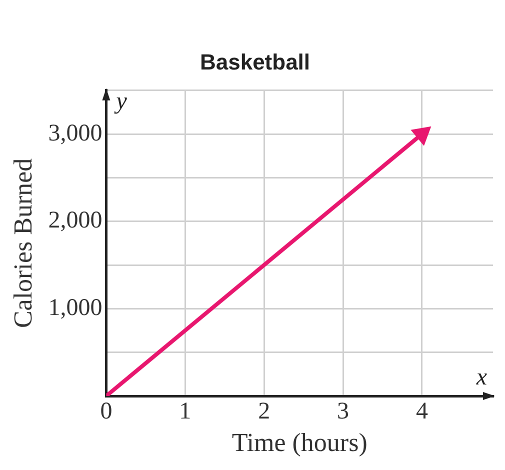 The width and height of the screenshot is (505, 470). I want to click on x-tick-label: 3, so click(343, 411).